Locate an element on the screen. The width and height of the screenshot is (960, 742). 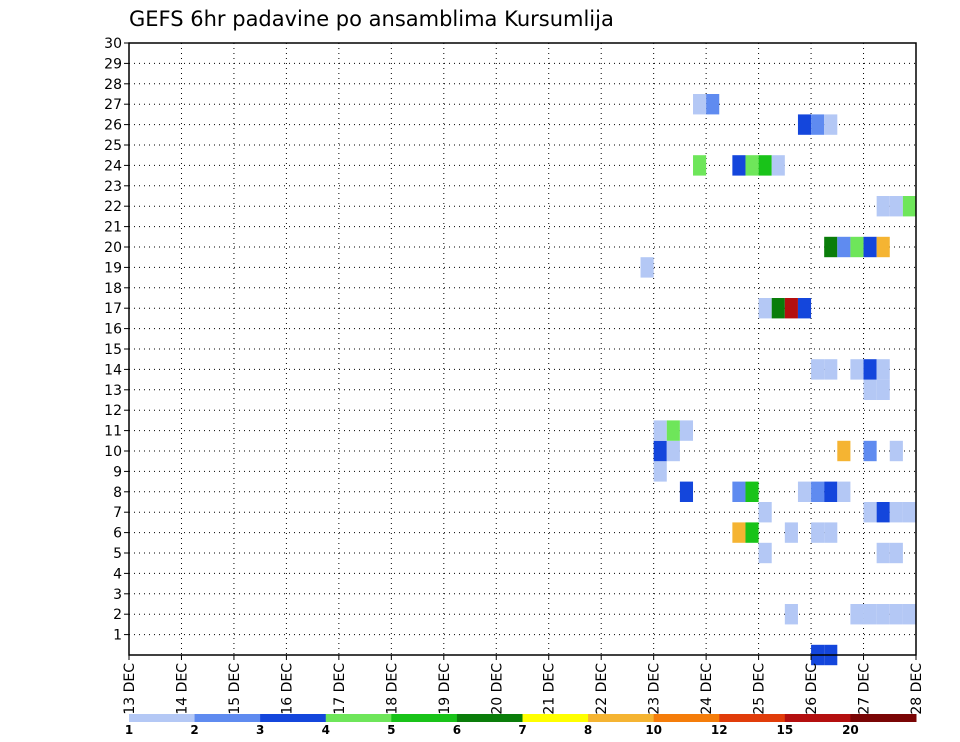
x-tick-label: 16 DEC is located at coordinates (287, 689).